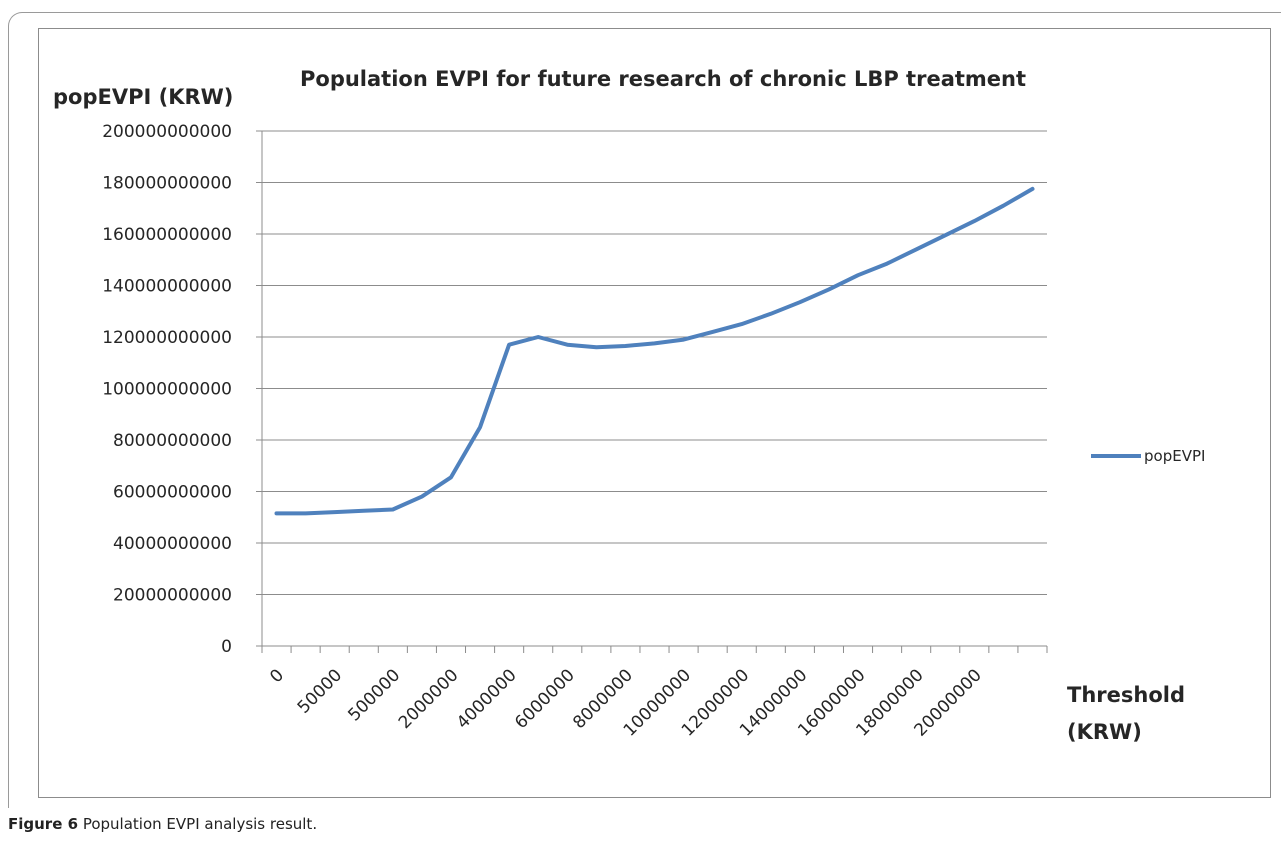  Describe the element at coordinates (167, 287) in the screenshot. I see `y-tick-label: 140000000000` at that location.